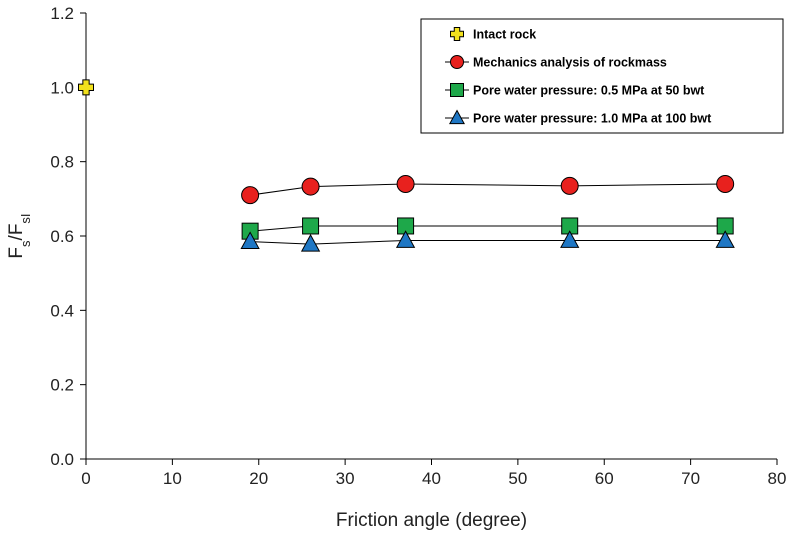  I want to click on y-tick-label: 1.0, so click(62, 87).